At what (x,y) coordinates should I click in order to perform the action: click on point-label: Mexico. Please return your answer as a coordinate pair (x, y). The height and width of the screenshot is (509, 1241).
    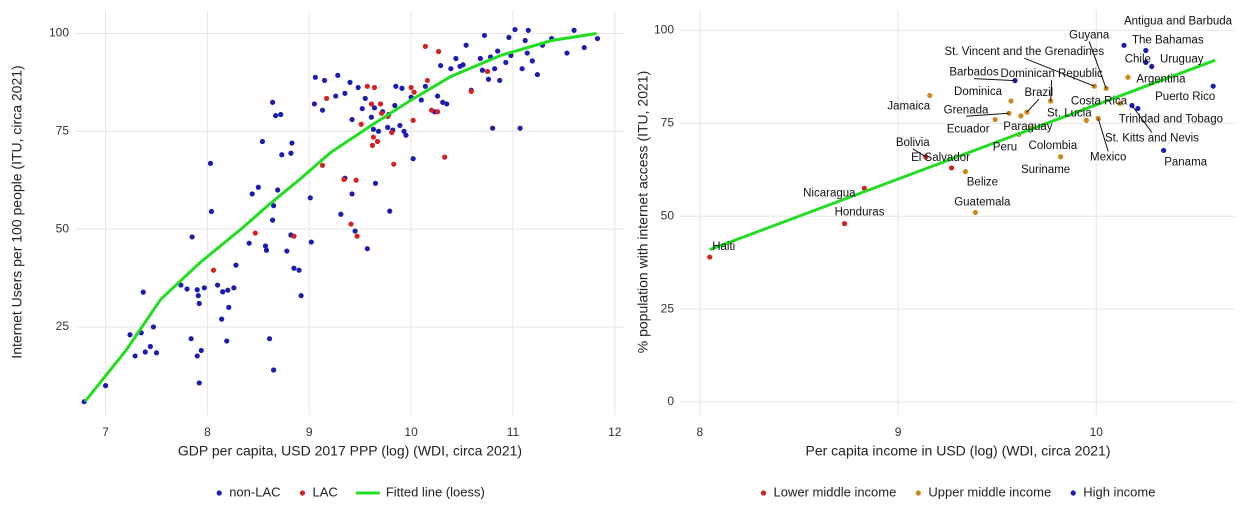
    Looking at the image, I should click on (1108, 158).